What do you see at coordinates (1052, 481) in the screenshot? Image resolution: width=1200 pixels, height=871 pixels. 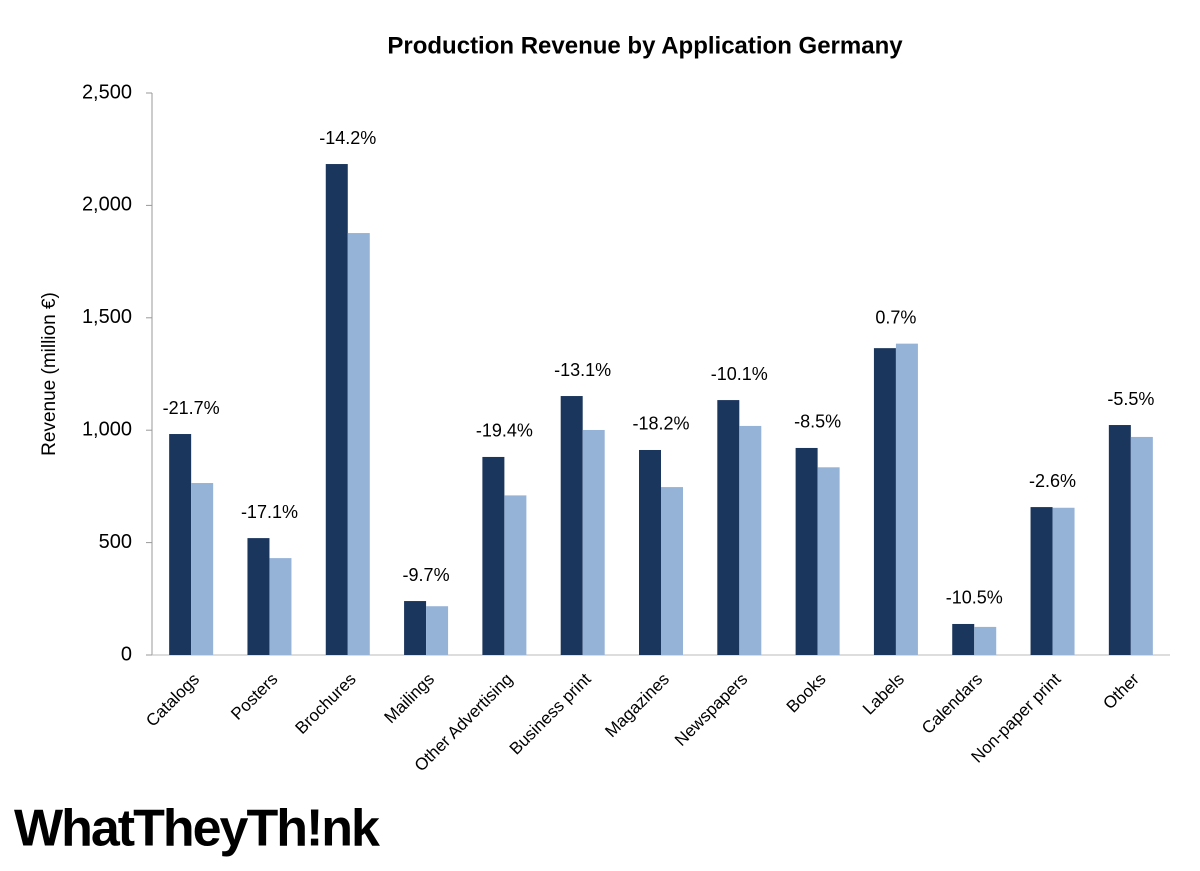 I see `value-annotation: -2.6%` at bounding box center [1052, 481].